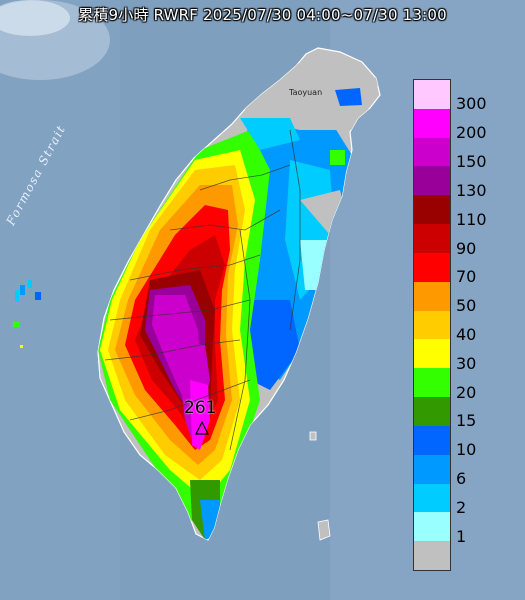  What do you see at coordinates (313, 436) in the screenshot?
I see `green-island` at bounding box center [313, 436].